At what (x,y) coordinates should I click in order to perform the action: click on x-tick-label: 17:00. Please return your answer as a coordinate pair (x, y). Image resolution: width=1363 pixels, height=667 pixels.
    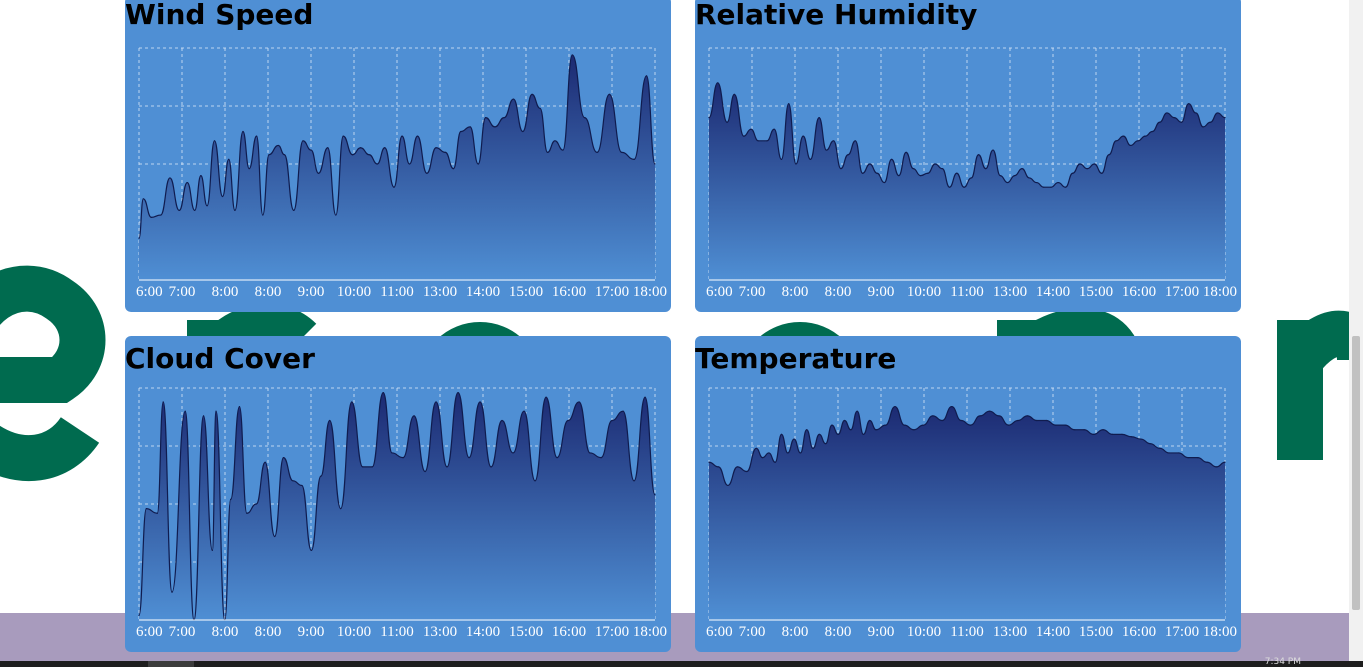
    Looking at the image, I should click on (612, 292).